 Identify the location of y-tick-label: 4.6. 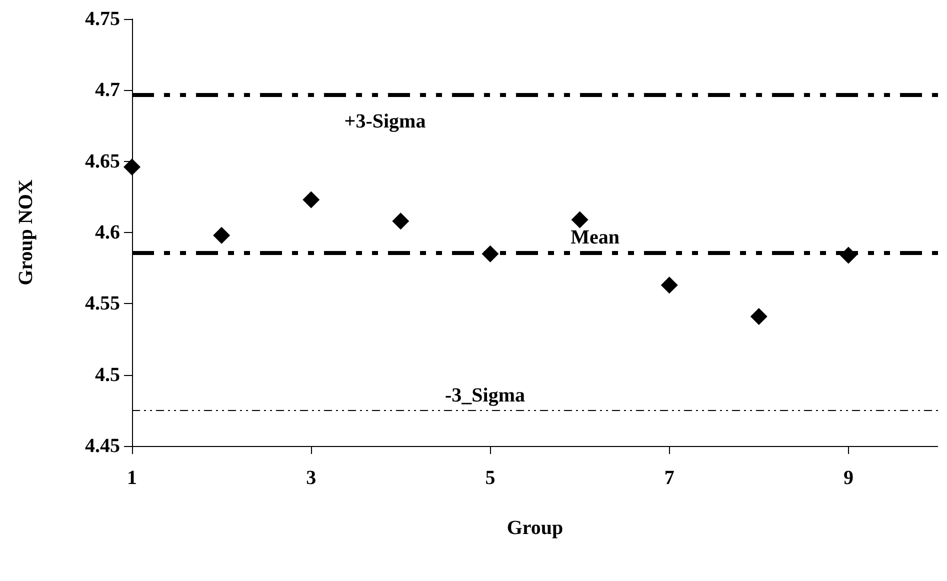
(107, 233).